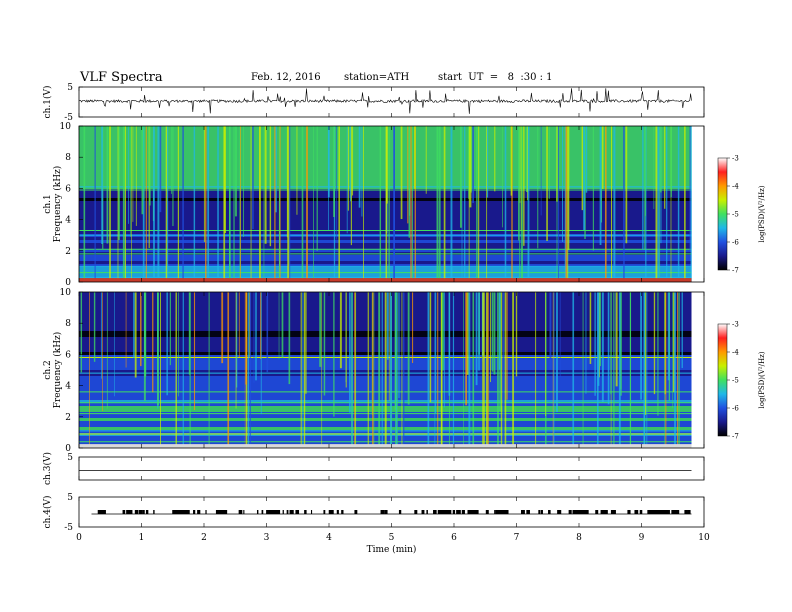 Image resolution: width=792 pixels, height=612 pixels. Describe the element at coordinates (68, 528) in the screenshot. I see `ytick-label: -5` at that location.